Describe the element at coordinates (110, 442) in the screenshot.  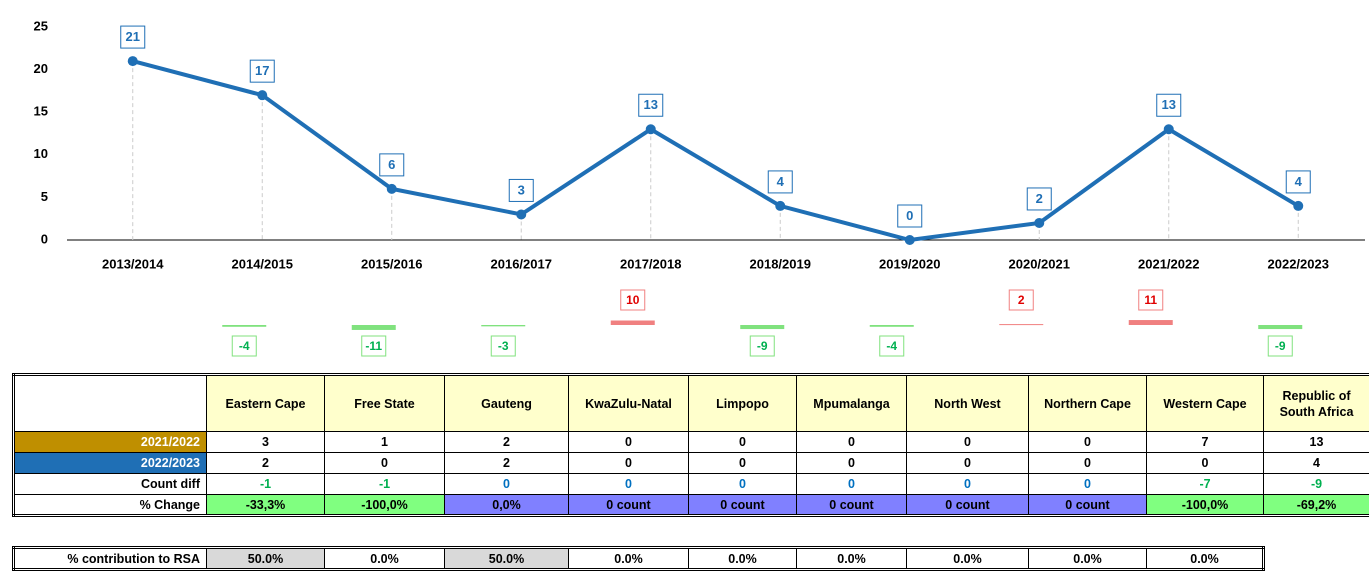
I see `row-label: 2021/2022` at that location.